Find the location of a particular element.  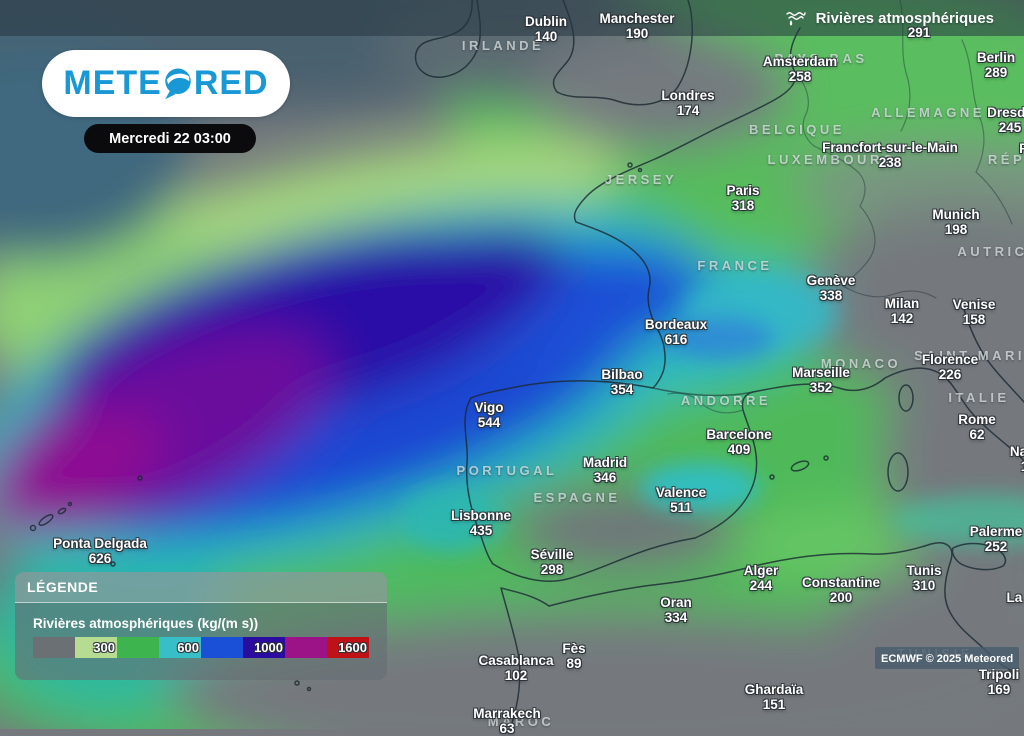

legend-swatch-label: 1600 is located at coordinates (353, 647).